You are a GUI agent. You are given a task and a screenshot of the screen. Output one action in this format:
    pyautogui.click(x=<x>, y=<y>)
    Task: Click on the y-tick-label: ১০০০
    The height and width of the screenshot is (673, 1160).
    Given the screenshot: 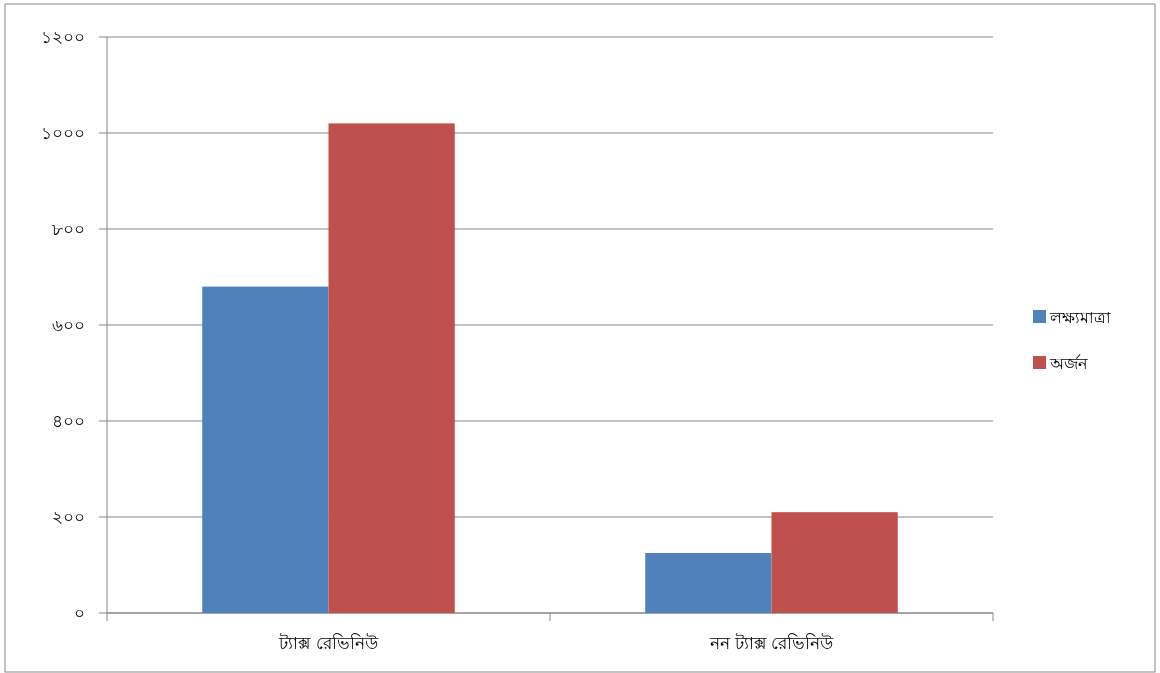 What is the action you would take?
    pyautogui.click(x=63, y=133)
    